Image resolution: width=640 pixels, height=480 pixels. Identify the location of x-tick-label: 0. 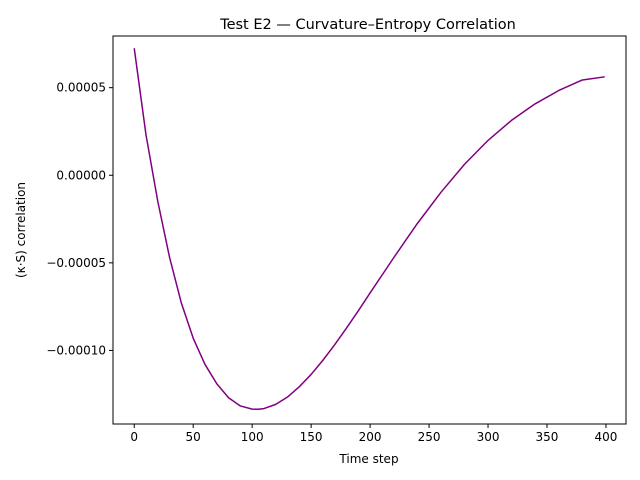
(134, 437).